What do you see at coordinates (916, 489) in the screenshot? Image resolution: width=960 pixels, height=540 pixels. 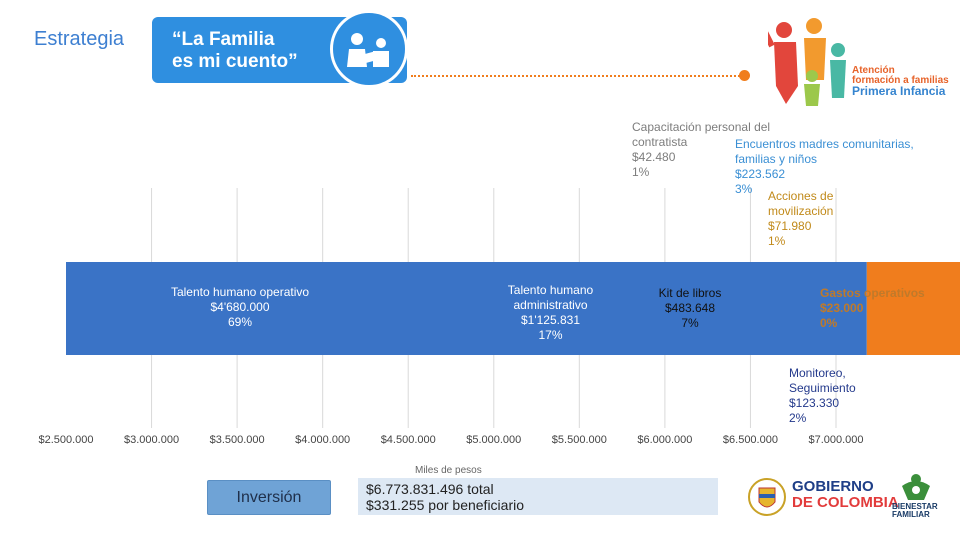 I see `bienestar-familiar-icon` at bounding box center [916, 489].